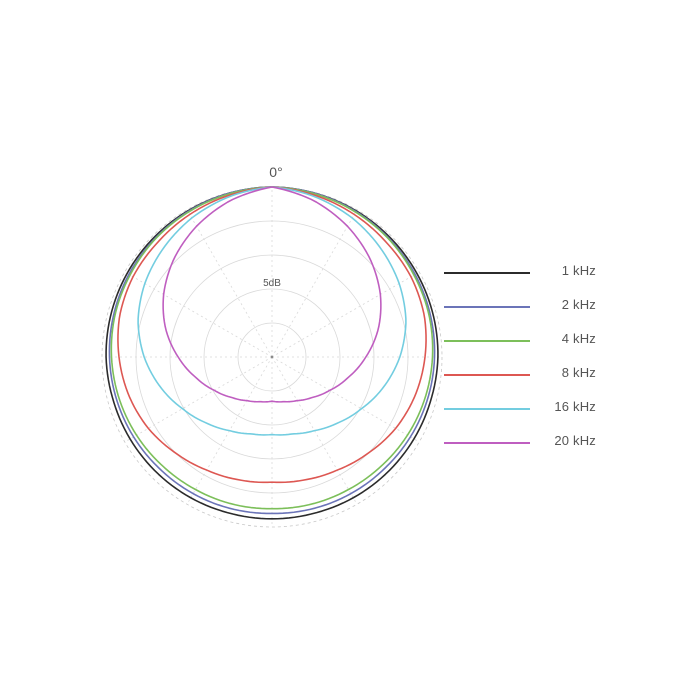 This screenshot has height=678, width=678. I want to click on series-line-16khz, so click(272, 311).